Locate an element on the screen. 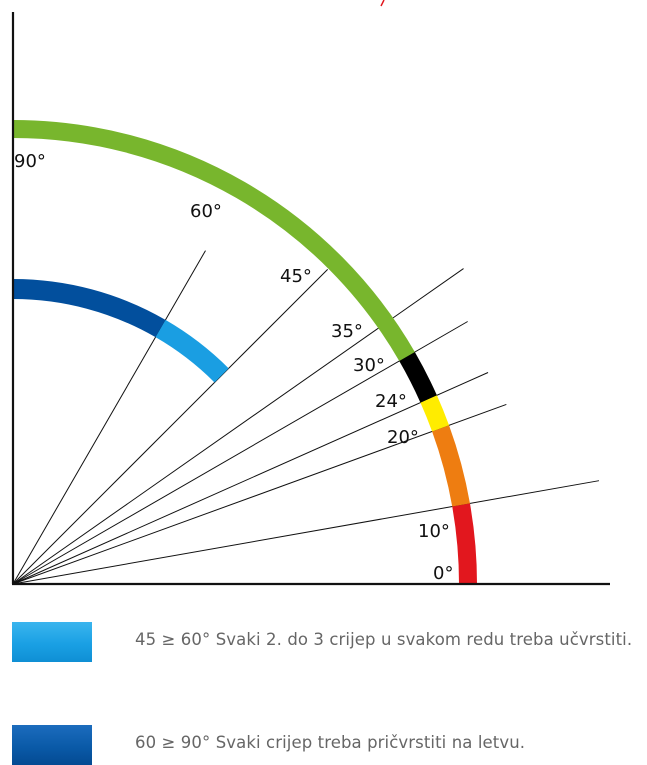 Image resolution: width=647 pixels, height=765 pixels. outer-arc-segment-yellow is located at coordinates (435, 413).